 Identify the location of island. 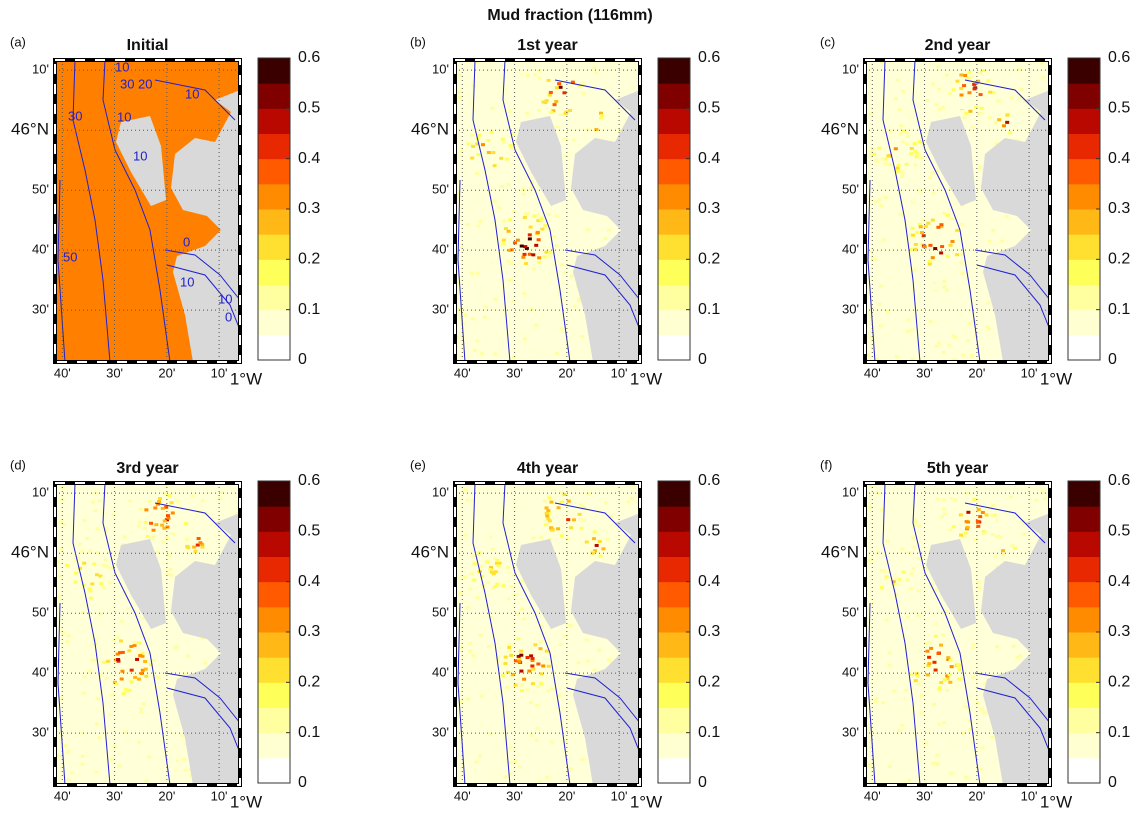
(951, 161).